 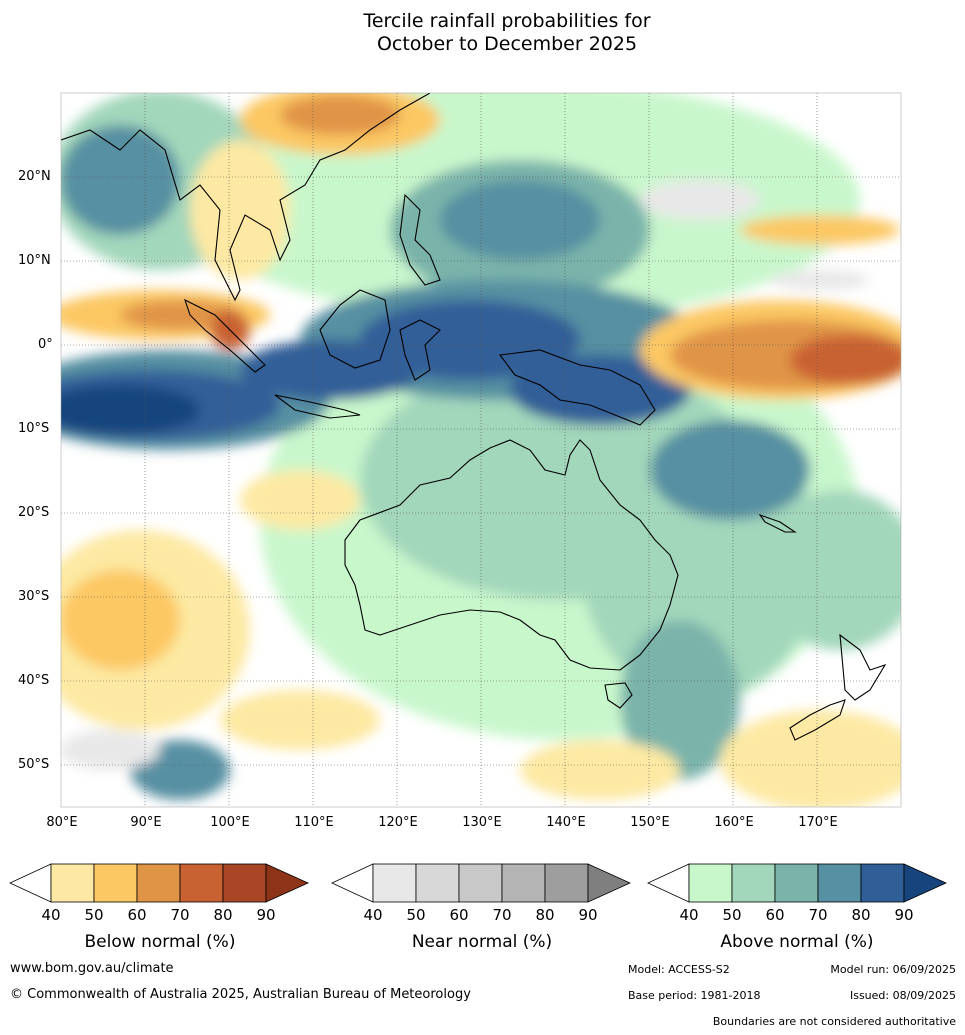 What do you see at coordinates (588, 915) in the screenshot?
I see `near-tick: 90` at bounding box center [588, 915].